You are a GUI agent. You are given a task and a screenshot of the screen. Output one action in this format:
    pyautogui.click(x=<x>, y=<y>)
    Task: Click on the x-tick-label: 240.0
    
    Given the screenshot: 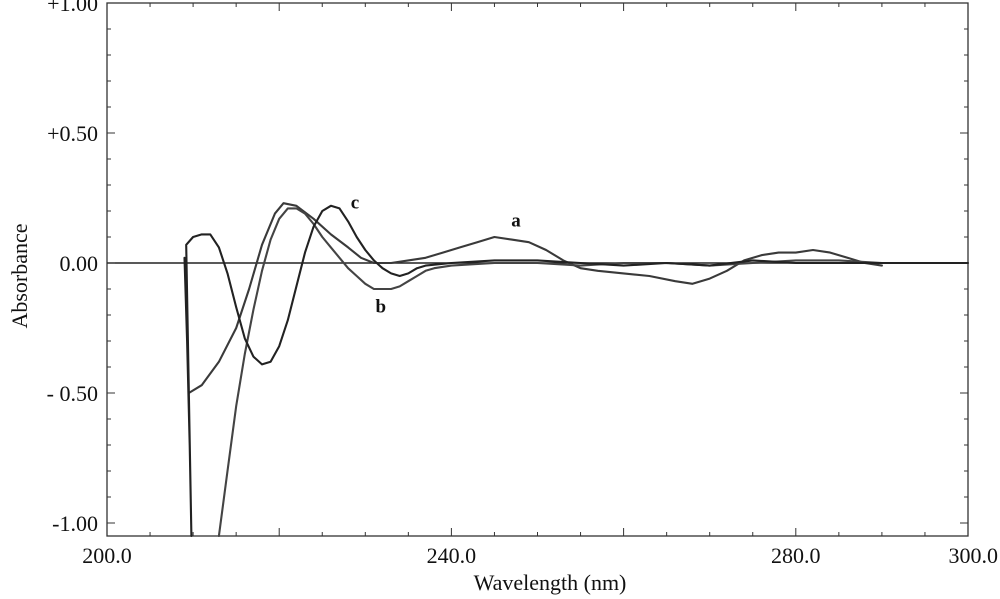 What is the action you would take?
    pyautogui.click(x=452, y=555)
    